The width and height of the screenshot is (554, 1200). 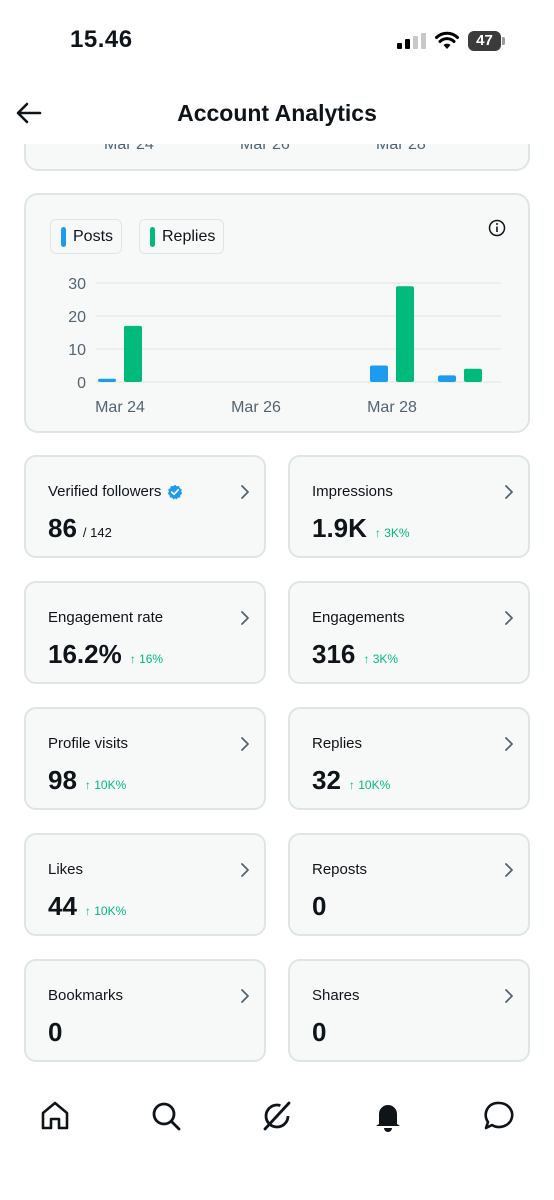 What do you see at coordinates (175, 491) in the screenshot?
I see `verified-badge-icon` at bounding box center [175, 491].